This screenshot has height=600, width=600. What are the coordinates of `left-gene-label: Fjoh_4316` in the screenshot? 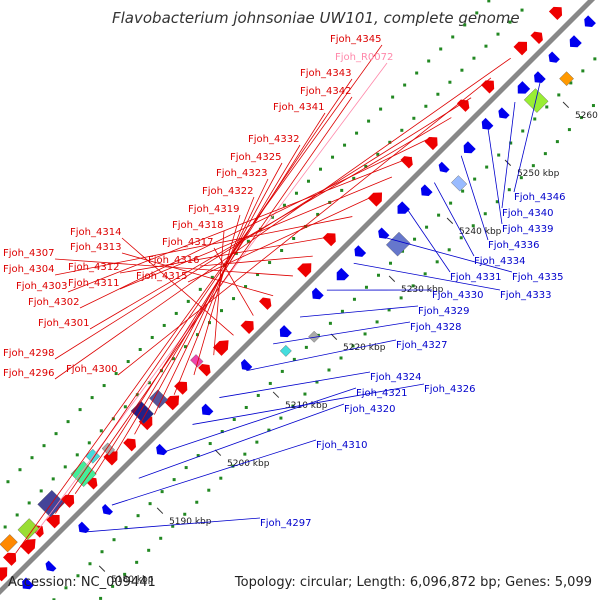 It's located at (173, 260).